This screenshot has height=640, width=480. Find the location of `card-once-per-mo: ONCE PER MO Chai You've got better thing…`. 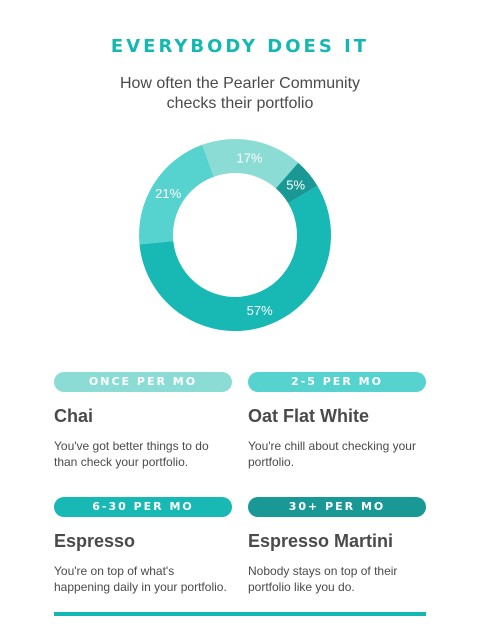

card-once-per-mo: ONCE PER MO Chai You've got better thing… is located at coordinates (143, 421).